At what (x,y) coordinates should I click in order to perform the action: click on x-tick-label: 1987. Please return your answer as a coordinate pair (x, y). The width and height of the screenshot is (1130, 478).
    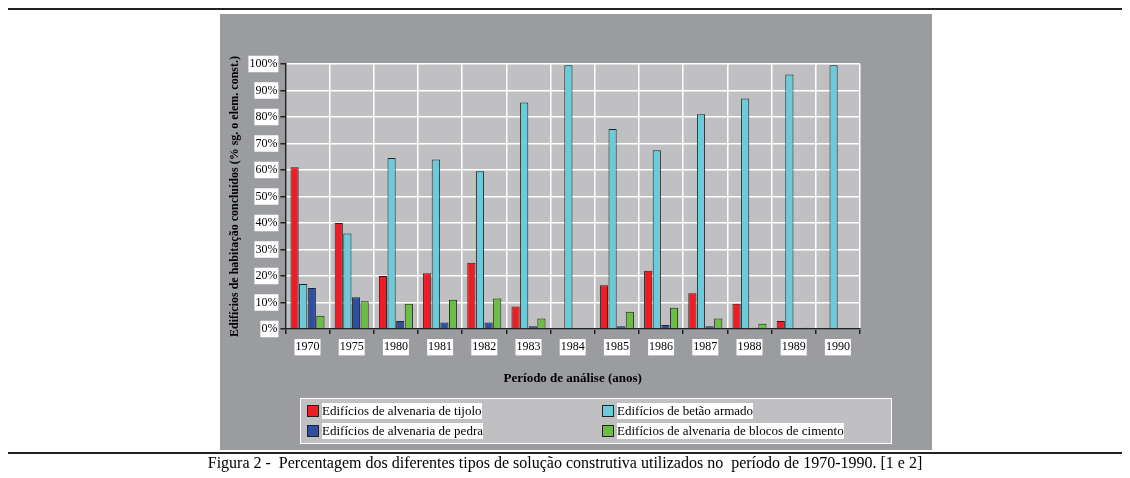
    Looking at the image, I should click on (705, 346).